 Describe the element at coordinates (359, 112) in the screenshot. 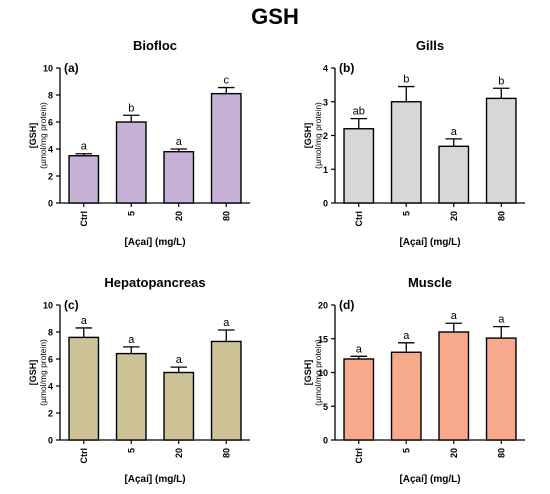

I see `significance-letter: ab` at that location.